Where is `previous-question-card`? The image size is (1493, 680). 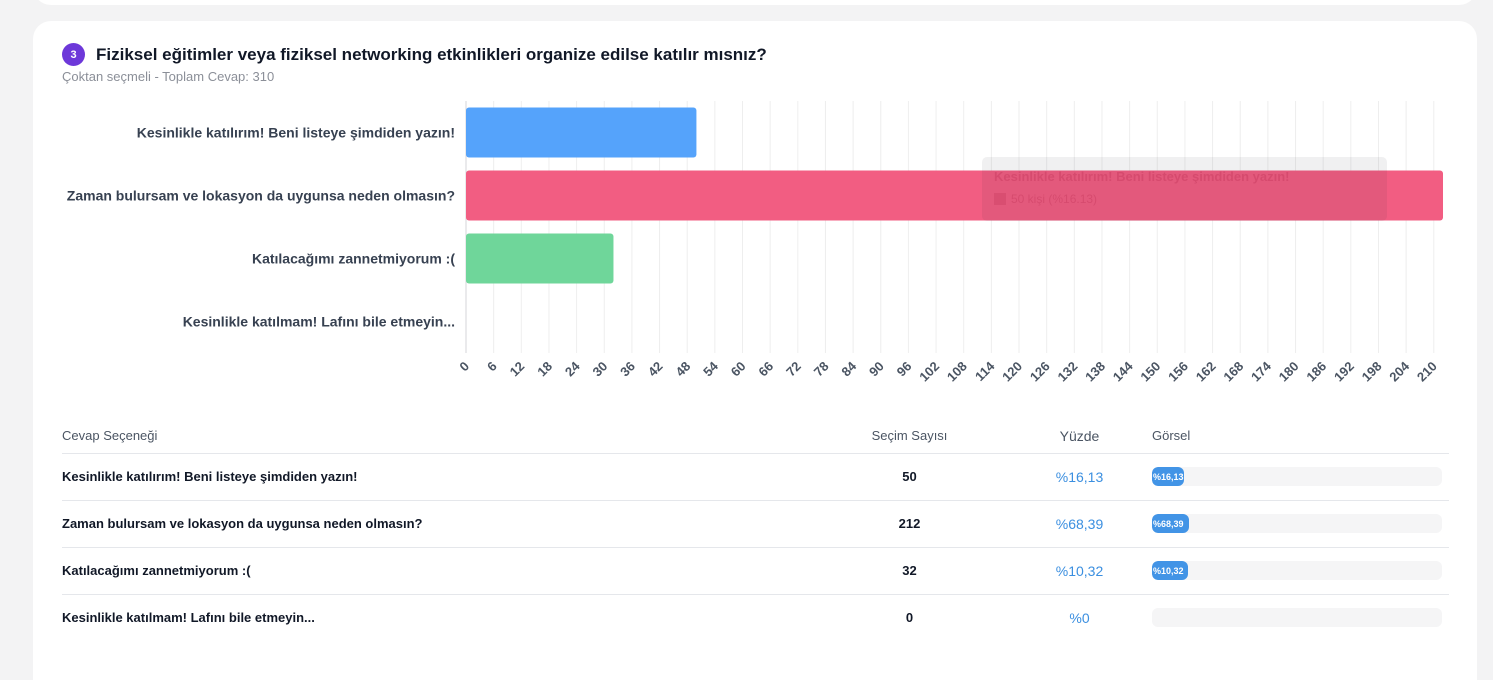 previous-question-card is located at coordinates (755, 2).